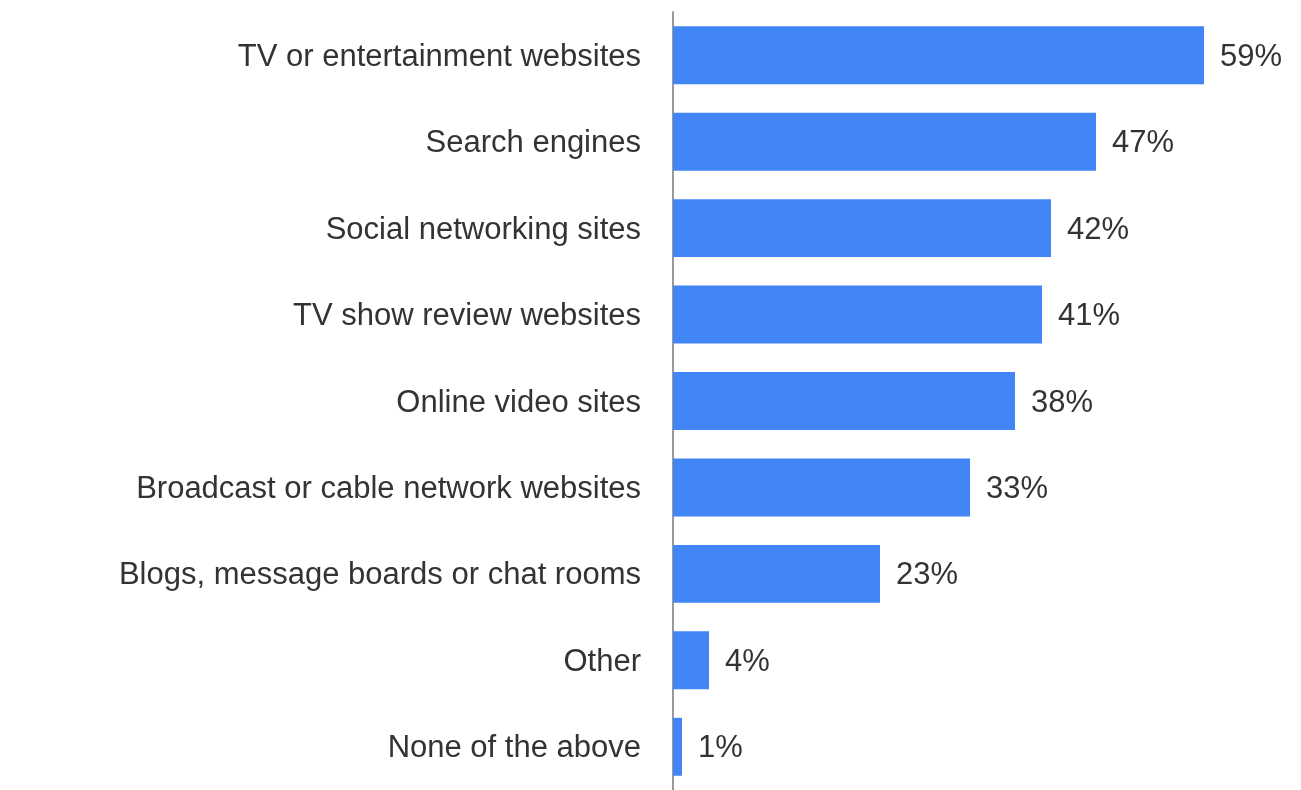 The image size is (1301, 790). What do you see at coordinates (1143, 142) in the screenshot?
I see `data-label: 47%` at bounding box center [1143, 142].